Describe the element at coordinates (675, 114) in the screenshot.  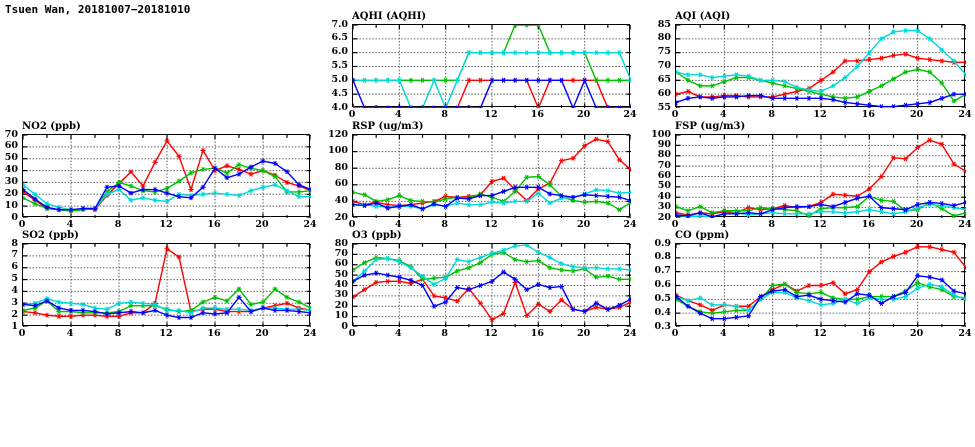
I see `x-tick-label-aqi: 0` at that location.